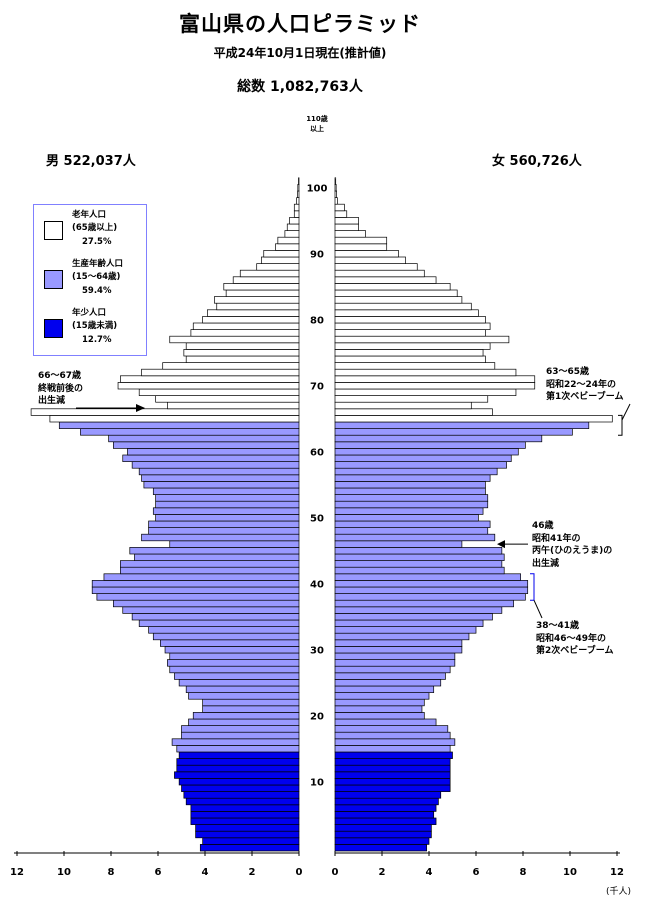 The image size is (666, 908). I want to click on age-label-20: 20, so click(317, 717).